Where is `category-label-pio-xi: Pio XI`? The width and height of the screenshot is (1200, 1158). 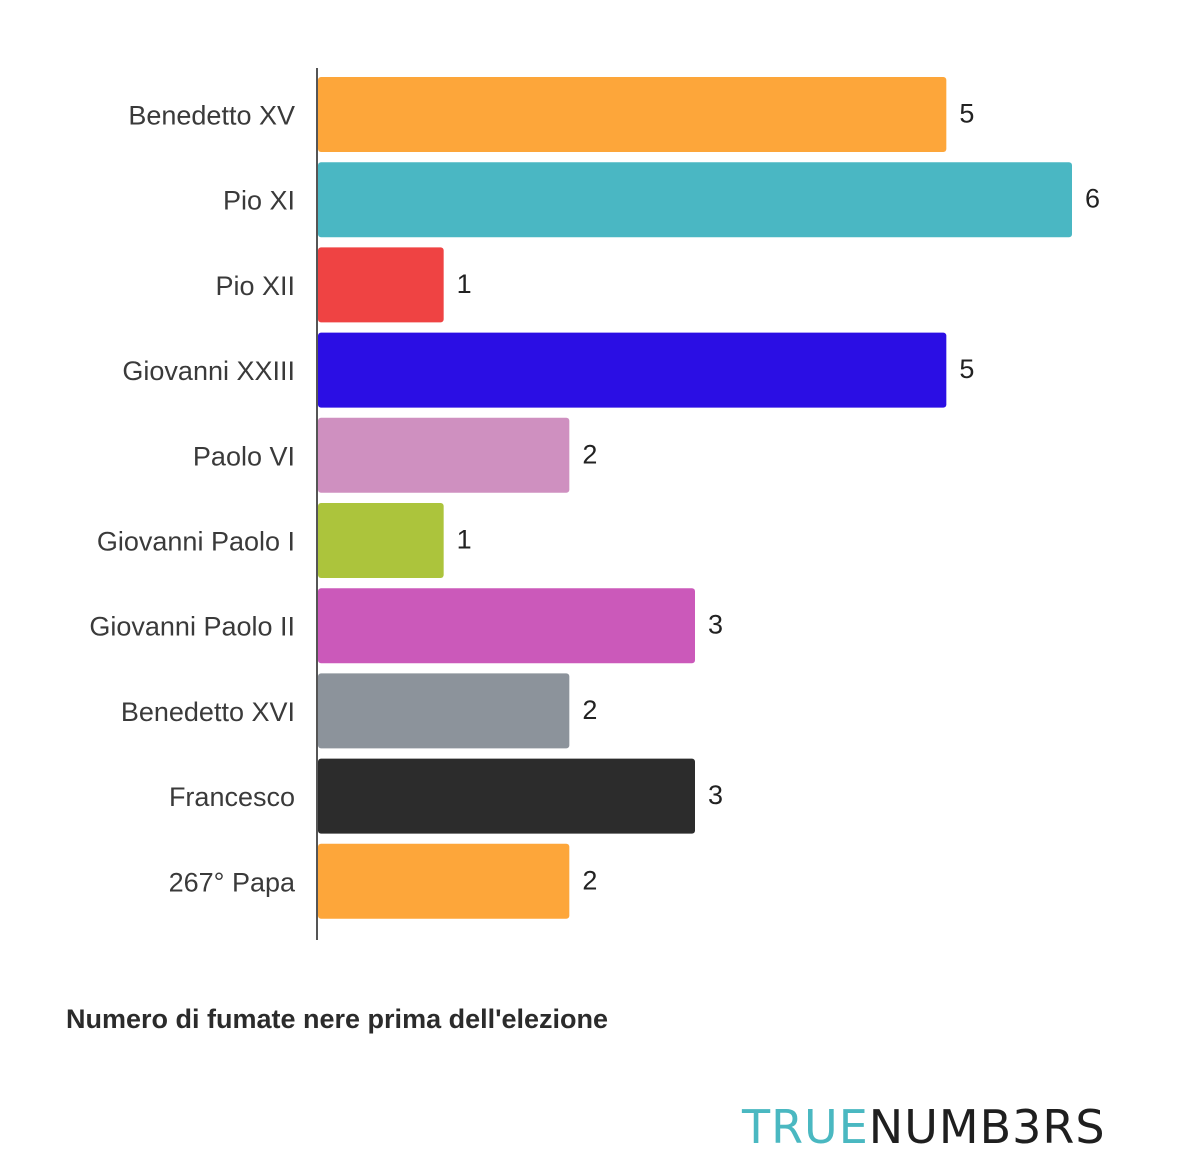
category-label-pio-xi: Pio XI is located at coordinates (259, 201).